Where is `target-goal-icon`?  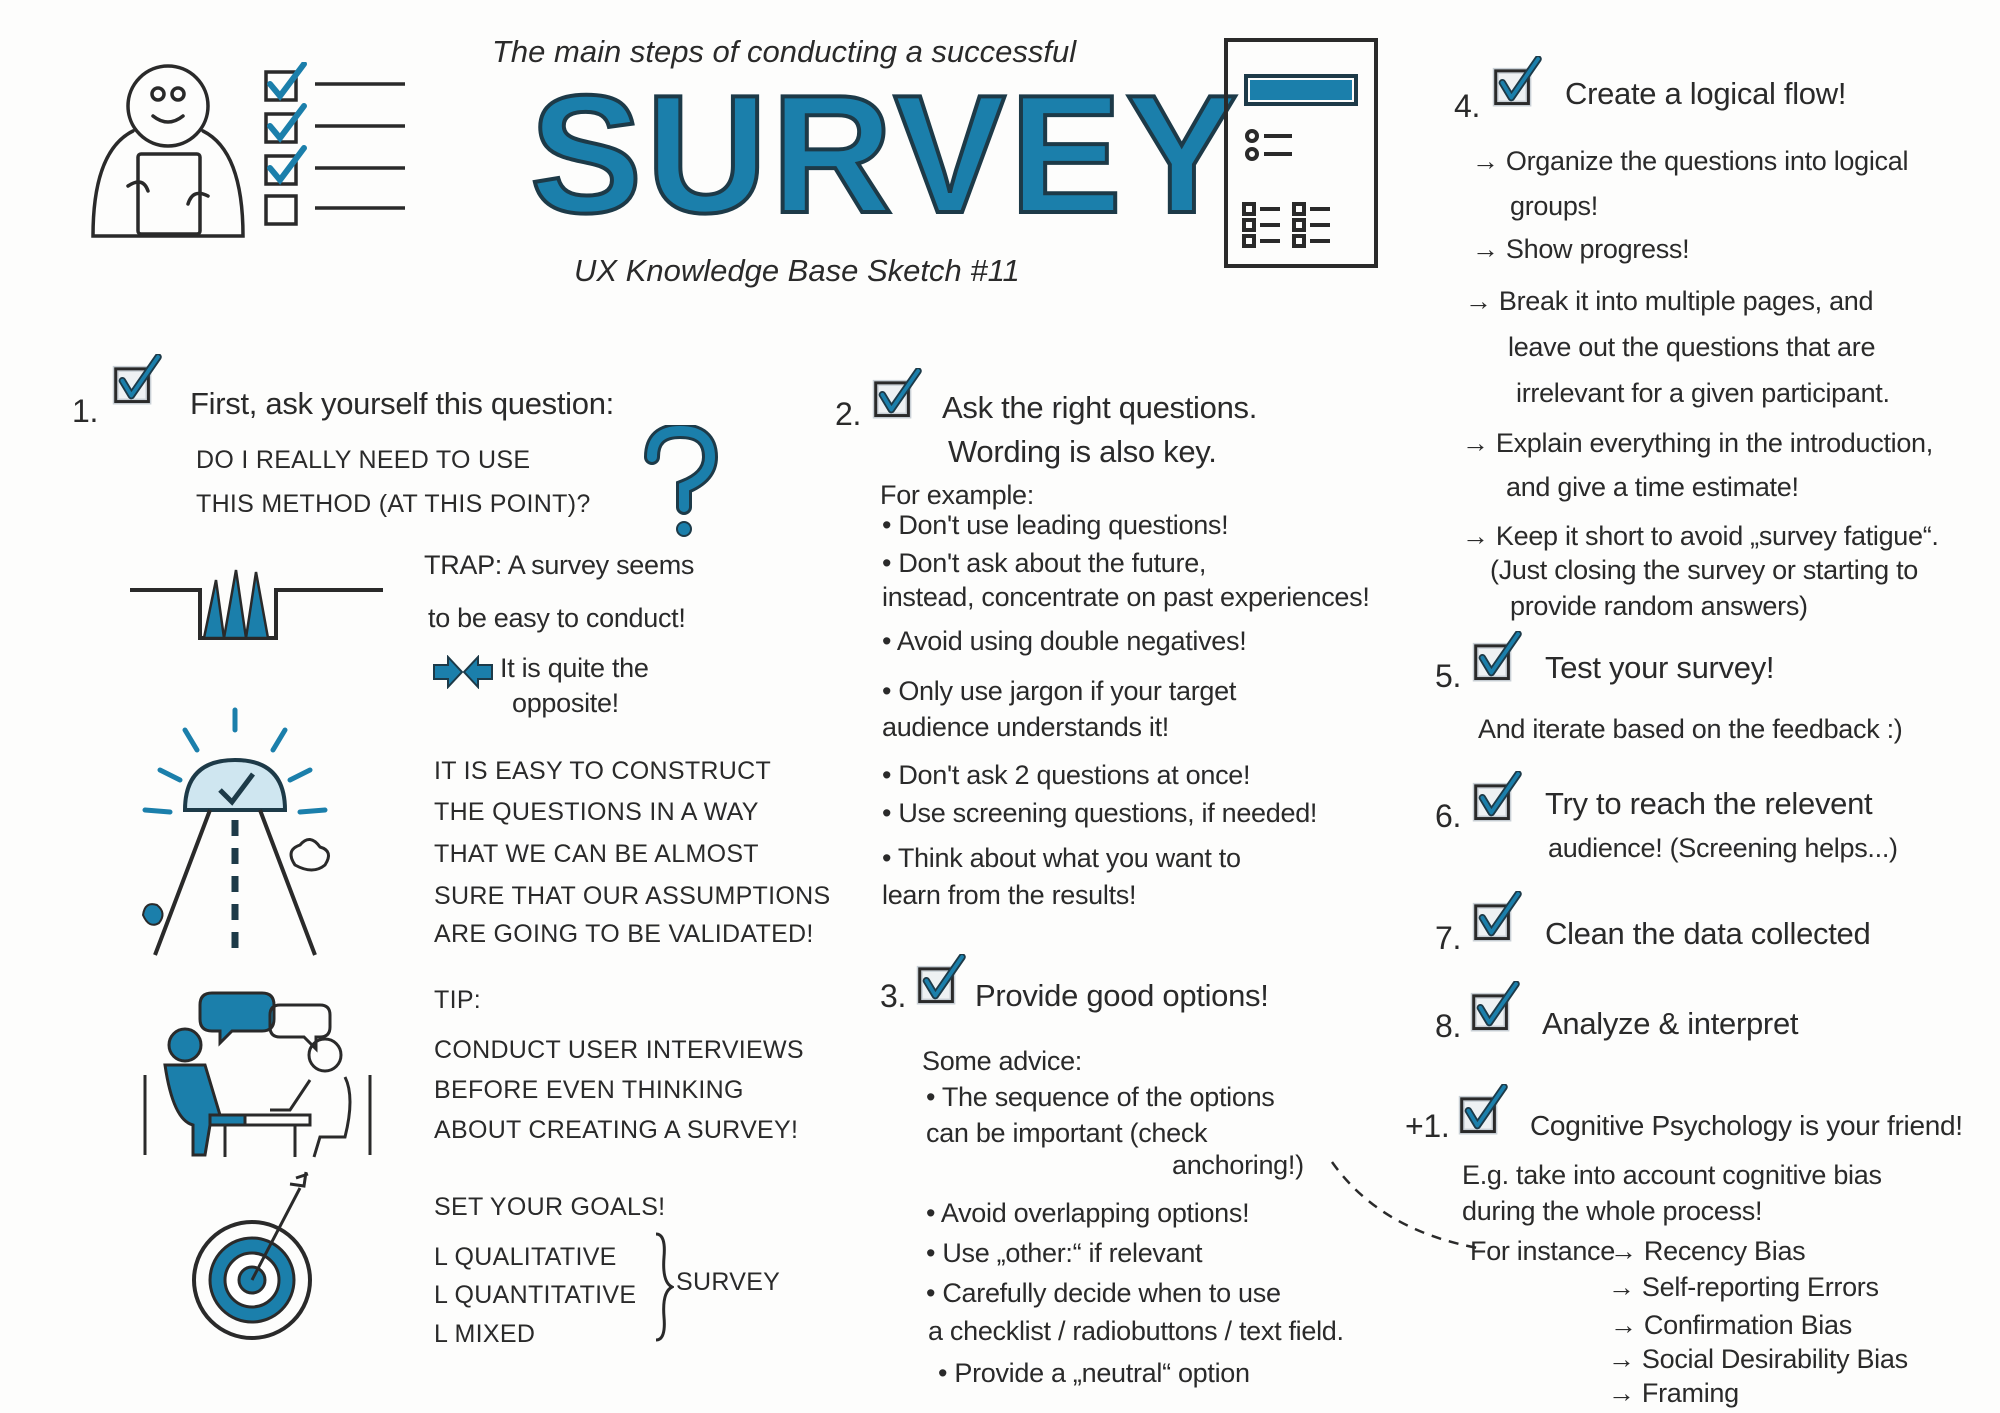 target-goal-icon is located at coordinates (252, 1255).